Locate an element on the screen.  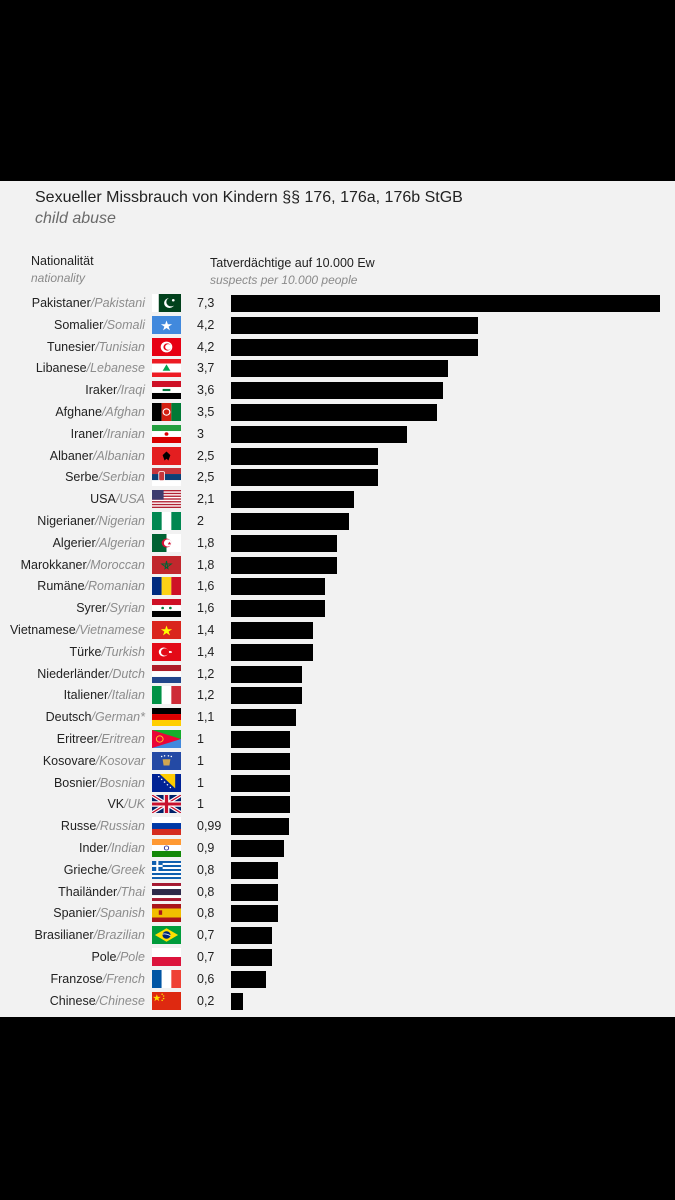
category-label-de: Vietnamese is located at coordinates (42, 630).